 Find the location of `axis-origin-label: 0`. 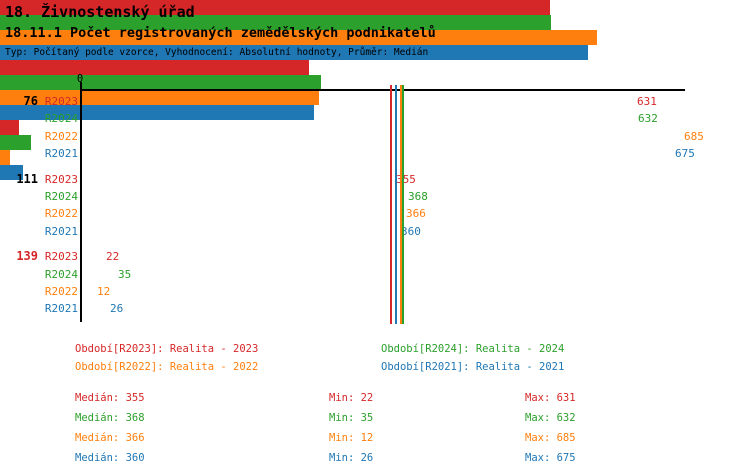

axis-origin-label: 0 is located at coordinates (80, 79).